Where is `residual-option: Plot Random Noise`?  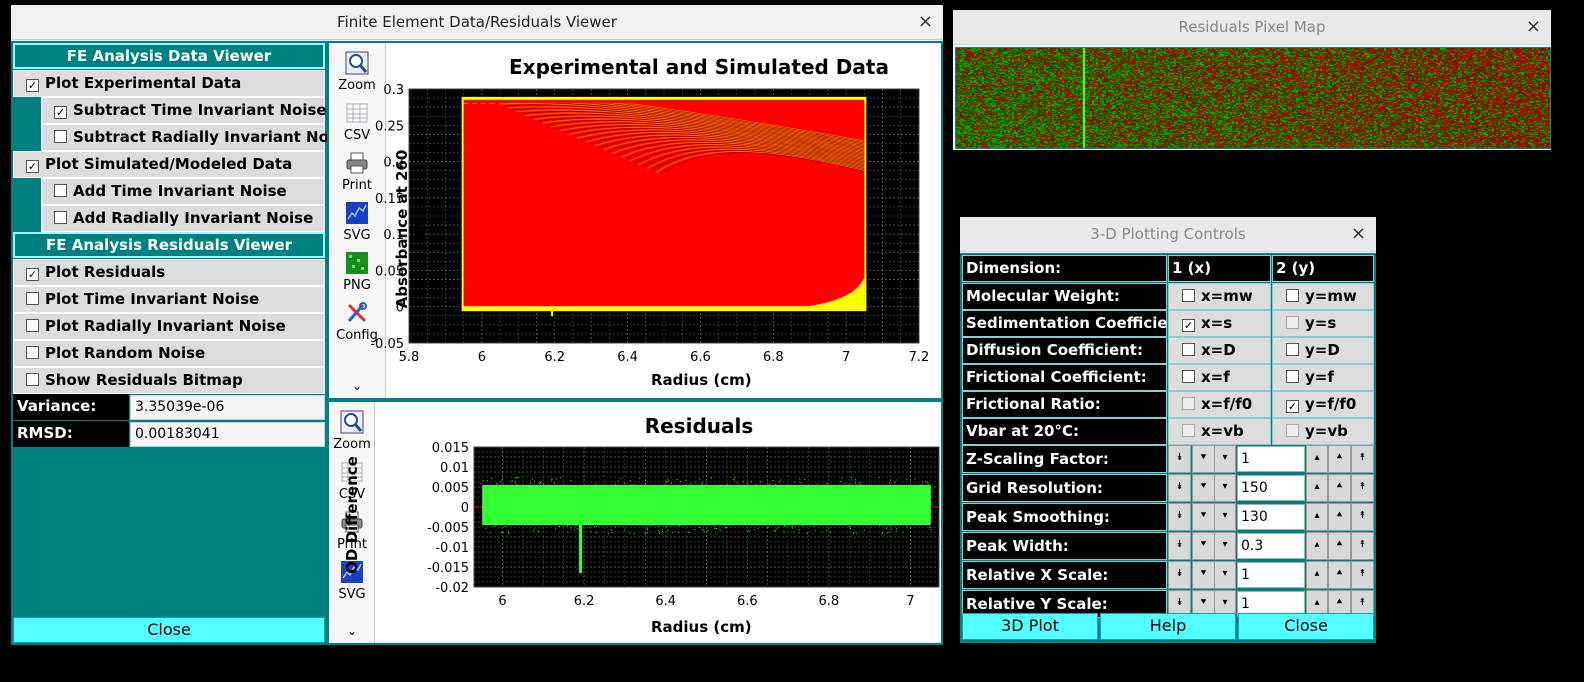 residual-option: Plot Random Noise is located at coordinates (169, 353).